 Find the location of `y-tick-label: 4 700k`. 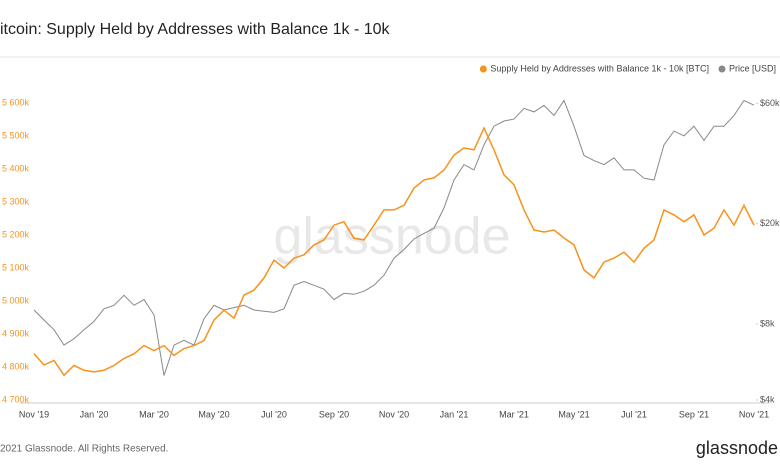

y-tick-label: 4 700k is located at coordinates (16, 399).